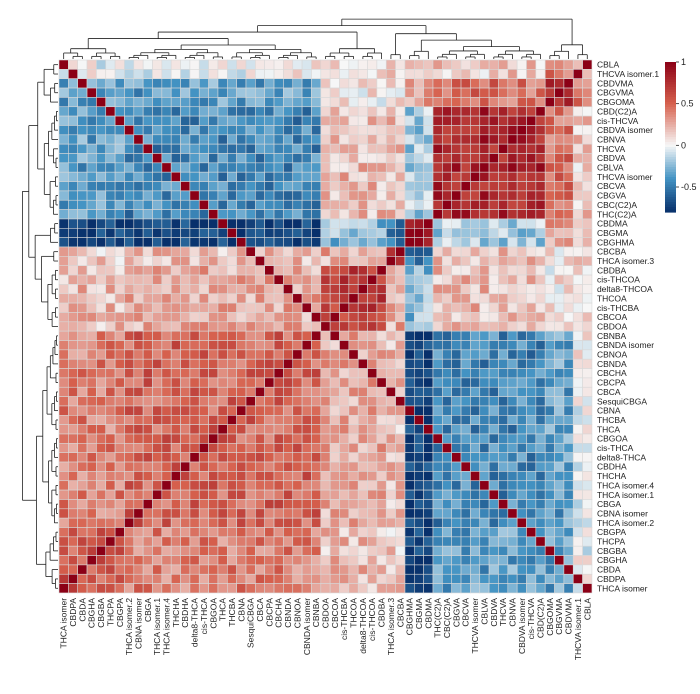  I want to click on row-label: THCA isomer, so click(622, 588).